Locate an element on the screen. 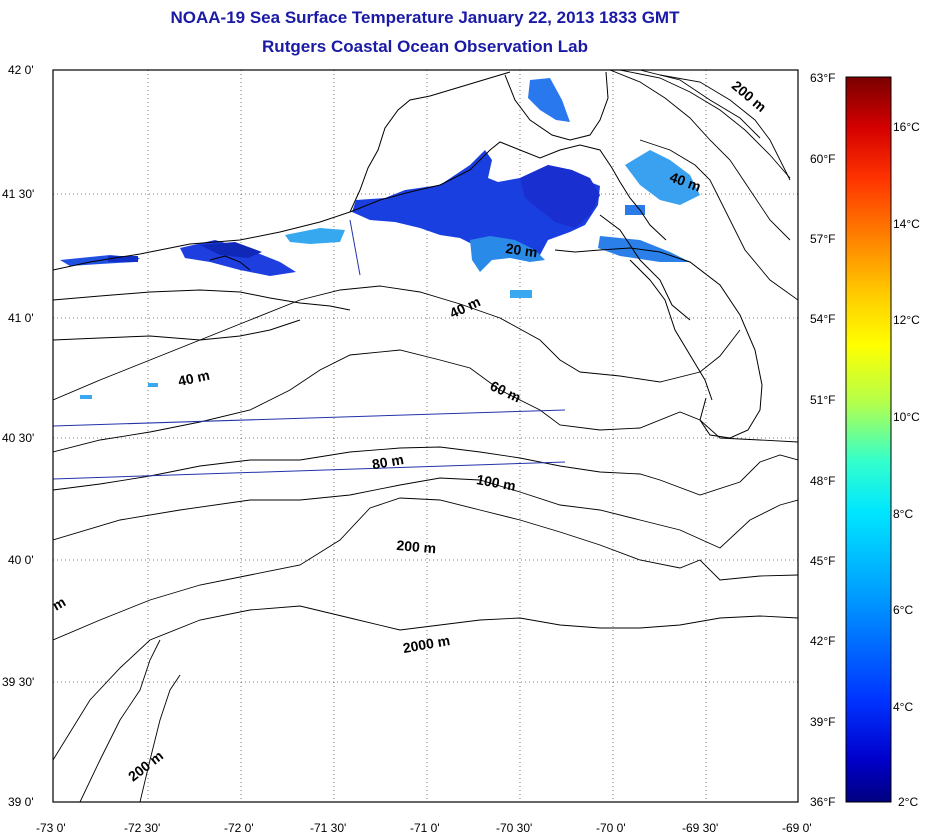 The image size is (928, 840). contour-label-200m-center: 200 m is located at coordinates (416, 546).